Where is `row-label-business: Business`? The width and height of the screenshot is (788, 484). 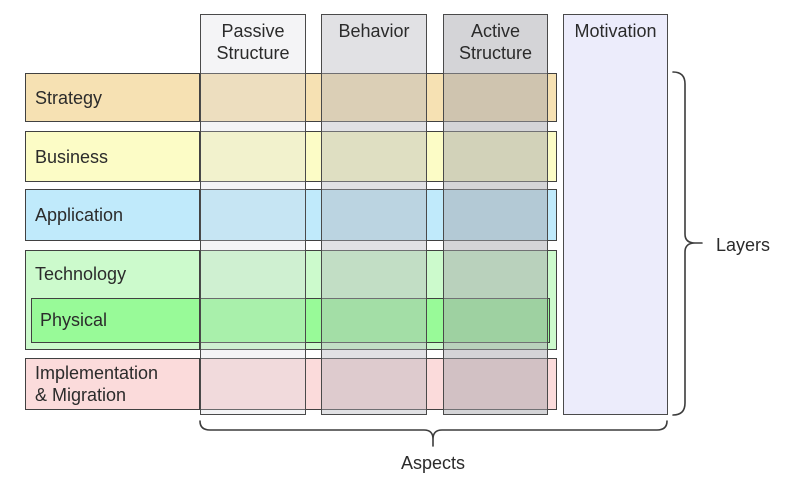 row-label-business: Business is located at coordinates (72, 156).